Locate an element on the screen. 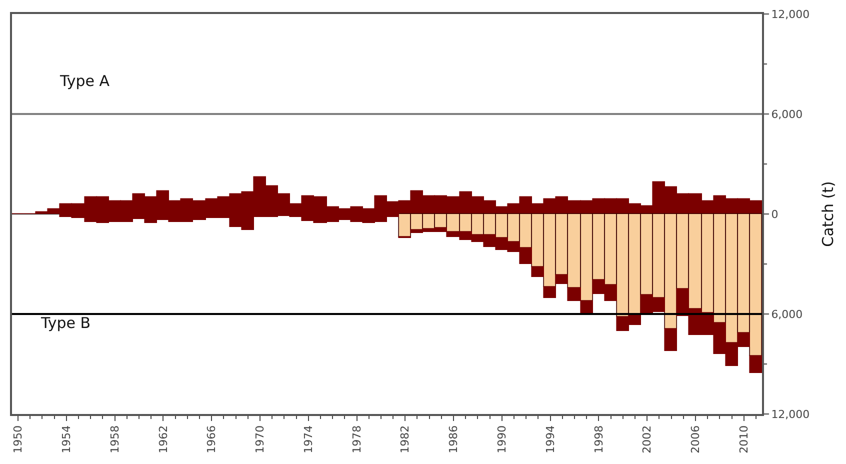  x-tick-label: 2006 is located at coordinates (695, 439).